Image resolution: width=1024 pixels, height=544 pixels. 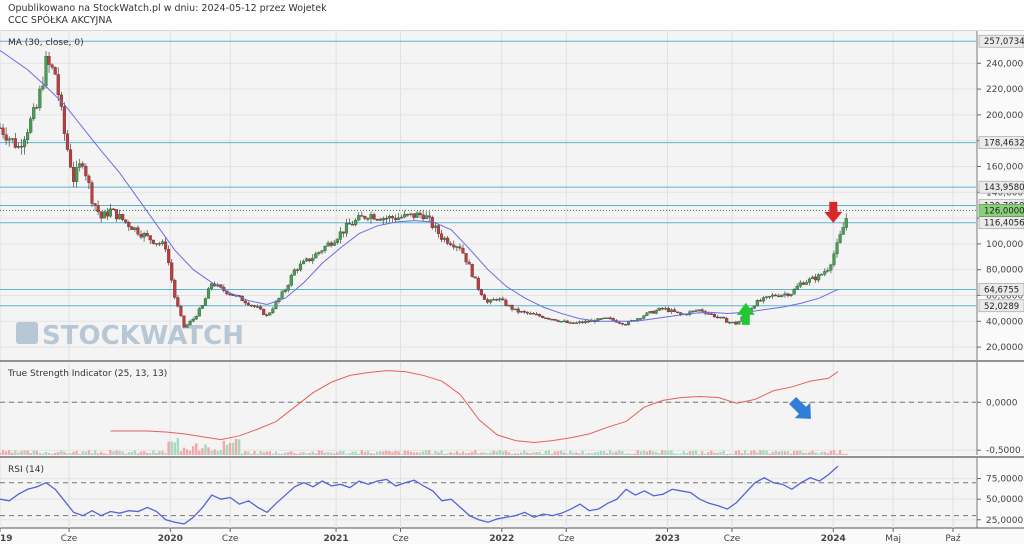 I want to click on x-tick-label: Paź, so click(x=953, y=539).